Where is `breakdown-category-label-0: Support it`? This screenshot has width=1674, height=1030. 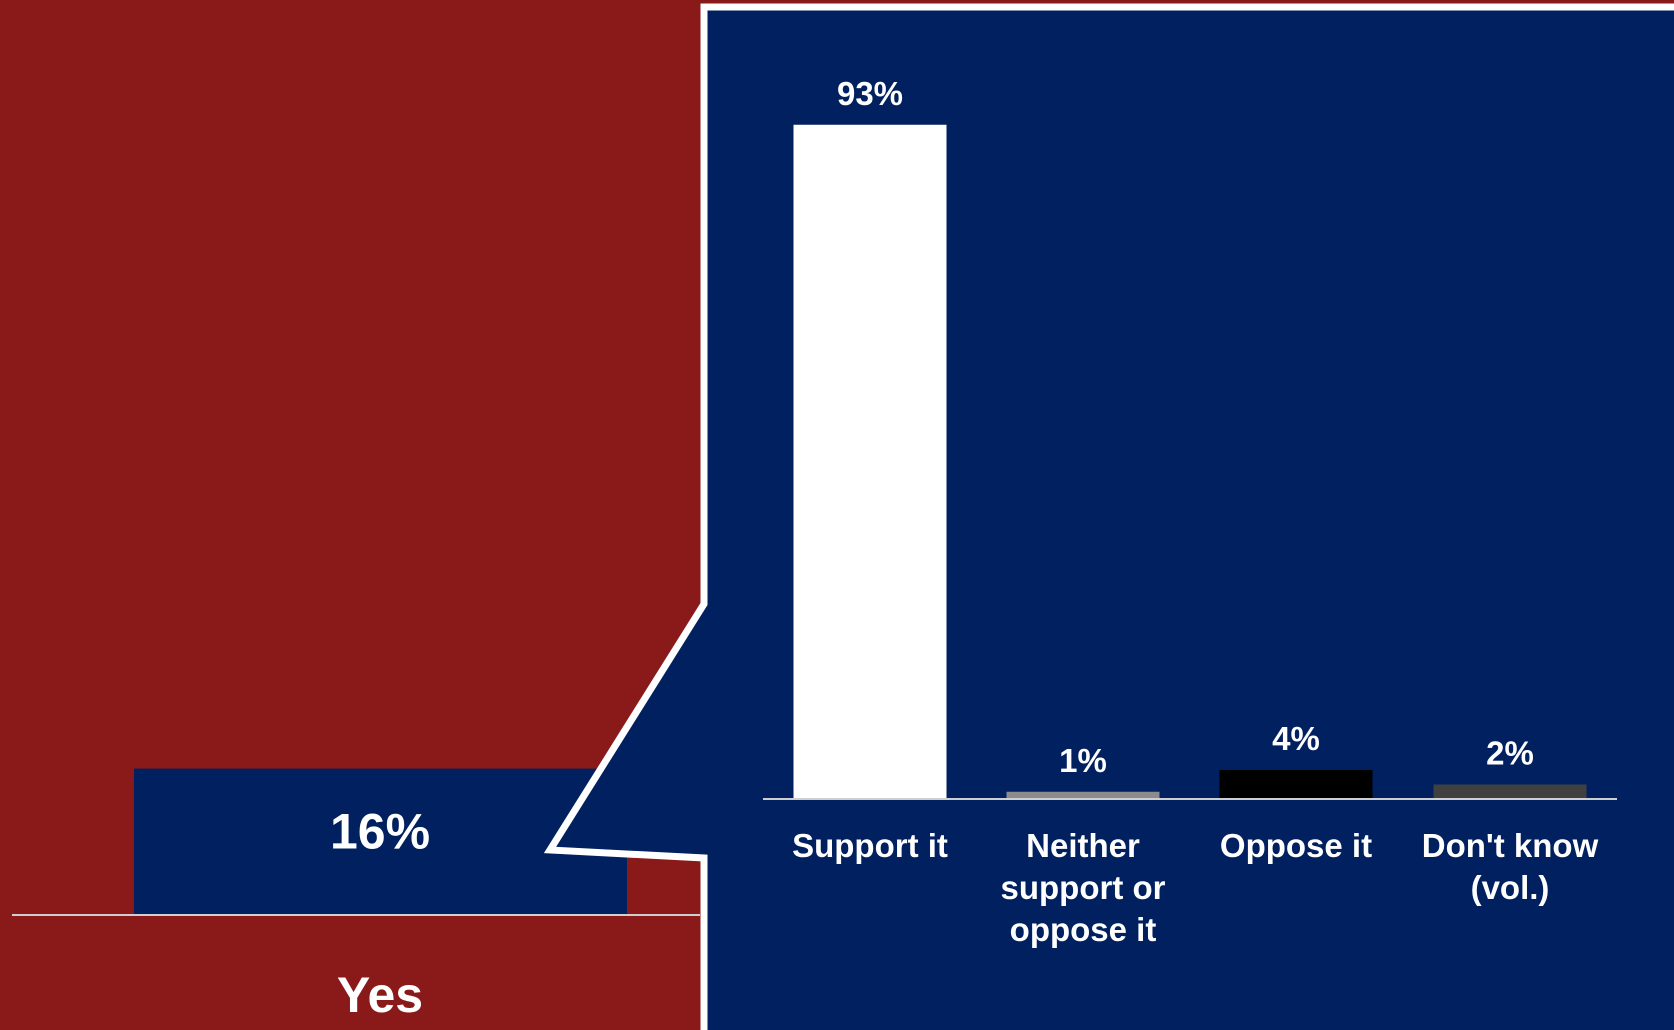 breakdown-category-label-0: Support it is located at coordinates (870, 845).